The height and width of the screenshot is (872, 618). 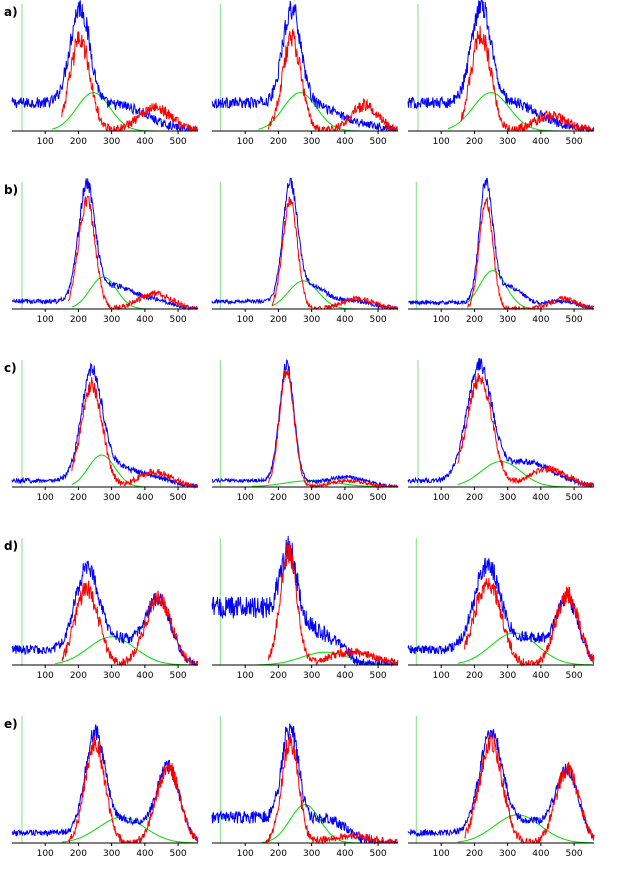 I want to click on row-label: a), so click(x=11, y=12).